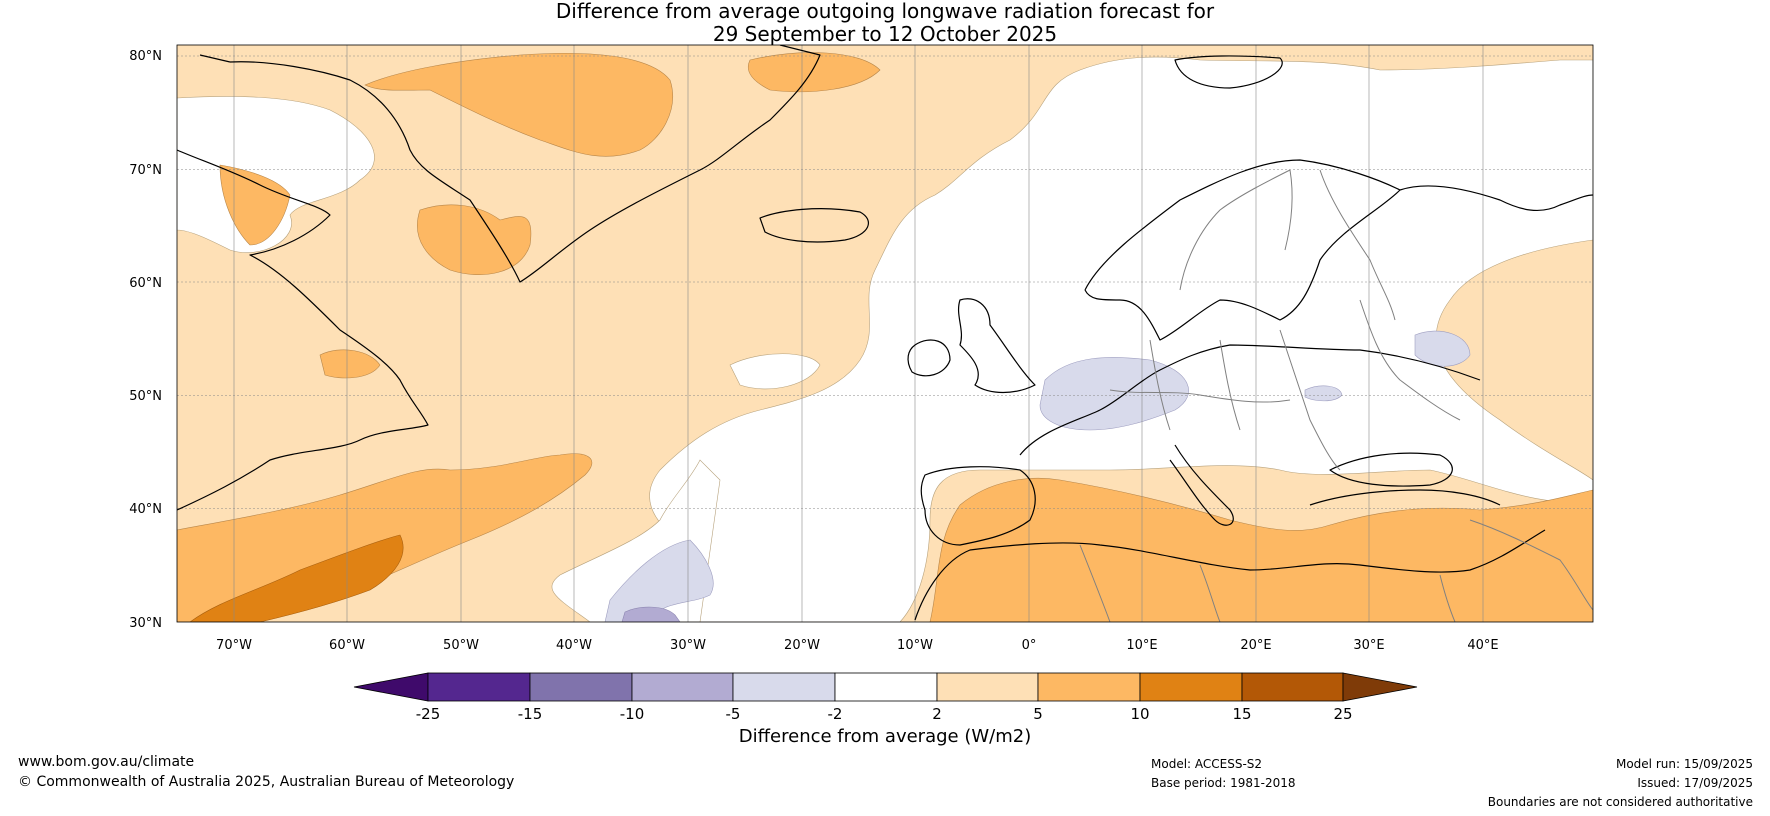 The height and width of the screenshot is (816, 1770). I want to click on coastline-great-britain, so click(996, 346).